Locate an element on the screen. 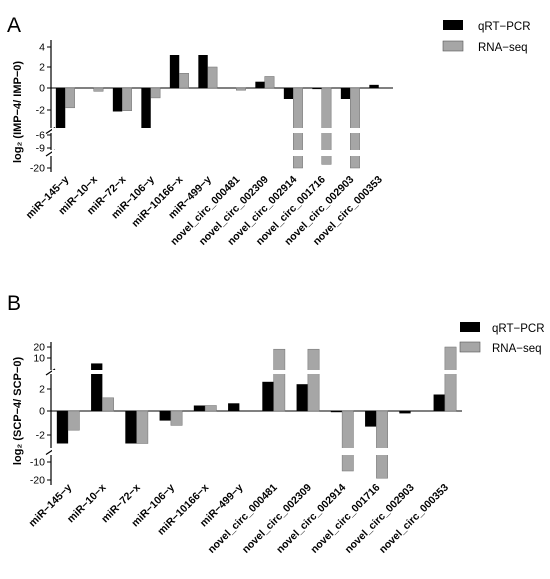  panel-b-y-axis-label: log₂ (SCP−4/ SCP−0) is located at coordinates (18, 411).